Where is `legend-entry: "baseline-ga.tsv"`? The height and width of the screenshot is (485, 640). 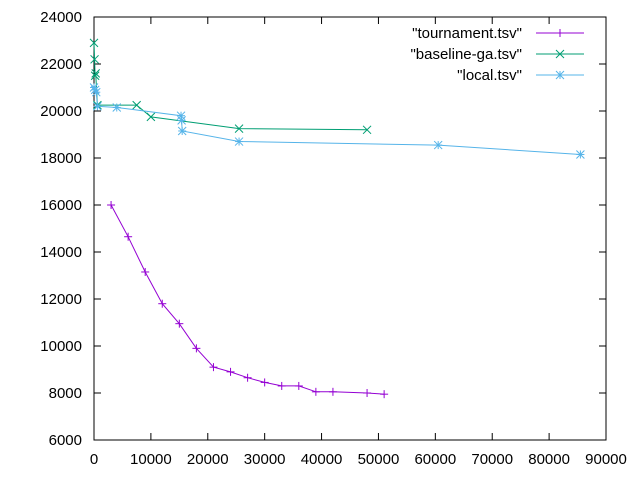
legend-entry: "baseline-ga.tsv" is located at coordinates (497, 54).